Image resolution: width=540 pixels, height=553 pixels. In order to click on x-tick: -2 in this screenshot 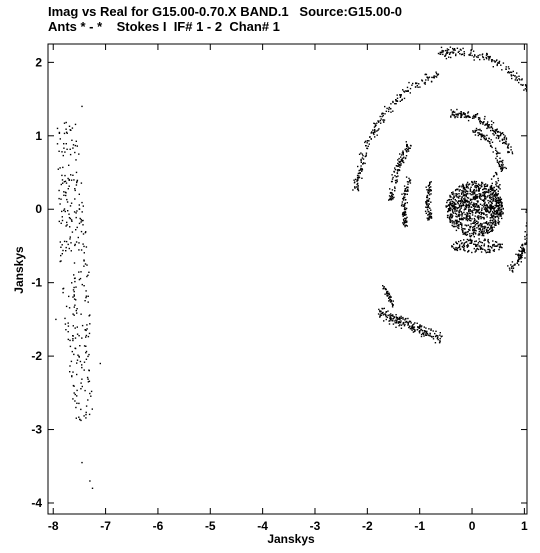, I will do `click(367, 526)`.